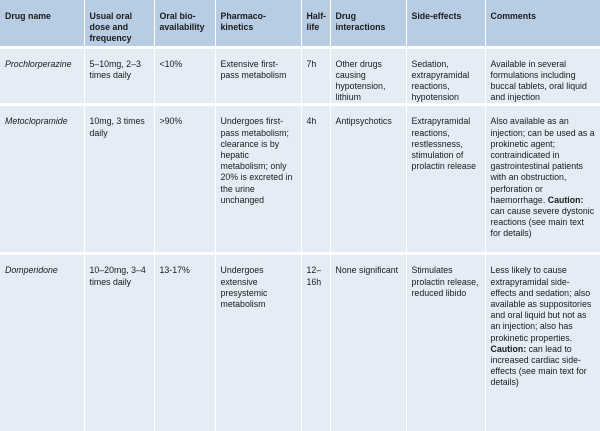 This screenshot has width=600, height=431. Describe the element at coordinates (368, 76) in the screenshot. I see `cell-interactions: Other drugs causing hypotension, lithium` at that location.